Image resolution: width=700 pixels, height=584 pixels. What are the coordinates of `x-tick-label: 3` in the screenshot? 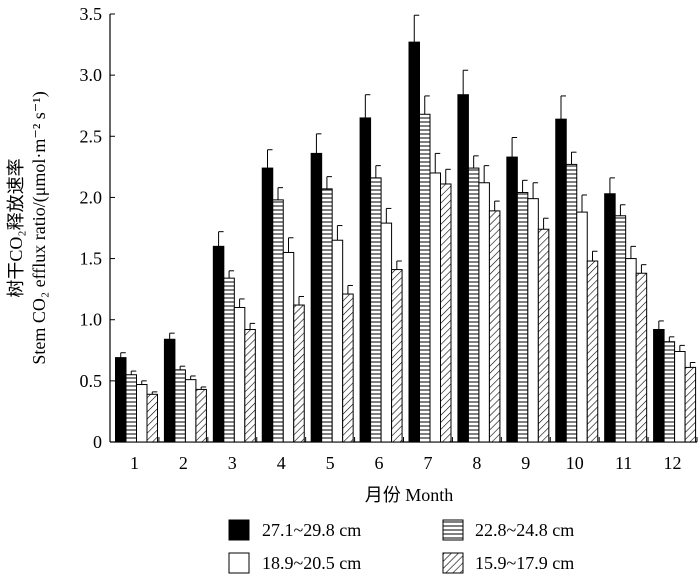 It's located at (232, 463).